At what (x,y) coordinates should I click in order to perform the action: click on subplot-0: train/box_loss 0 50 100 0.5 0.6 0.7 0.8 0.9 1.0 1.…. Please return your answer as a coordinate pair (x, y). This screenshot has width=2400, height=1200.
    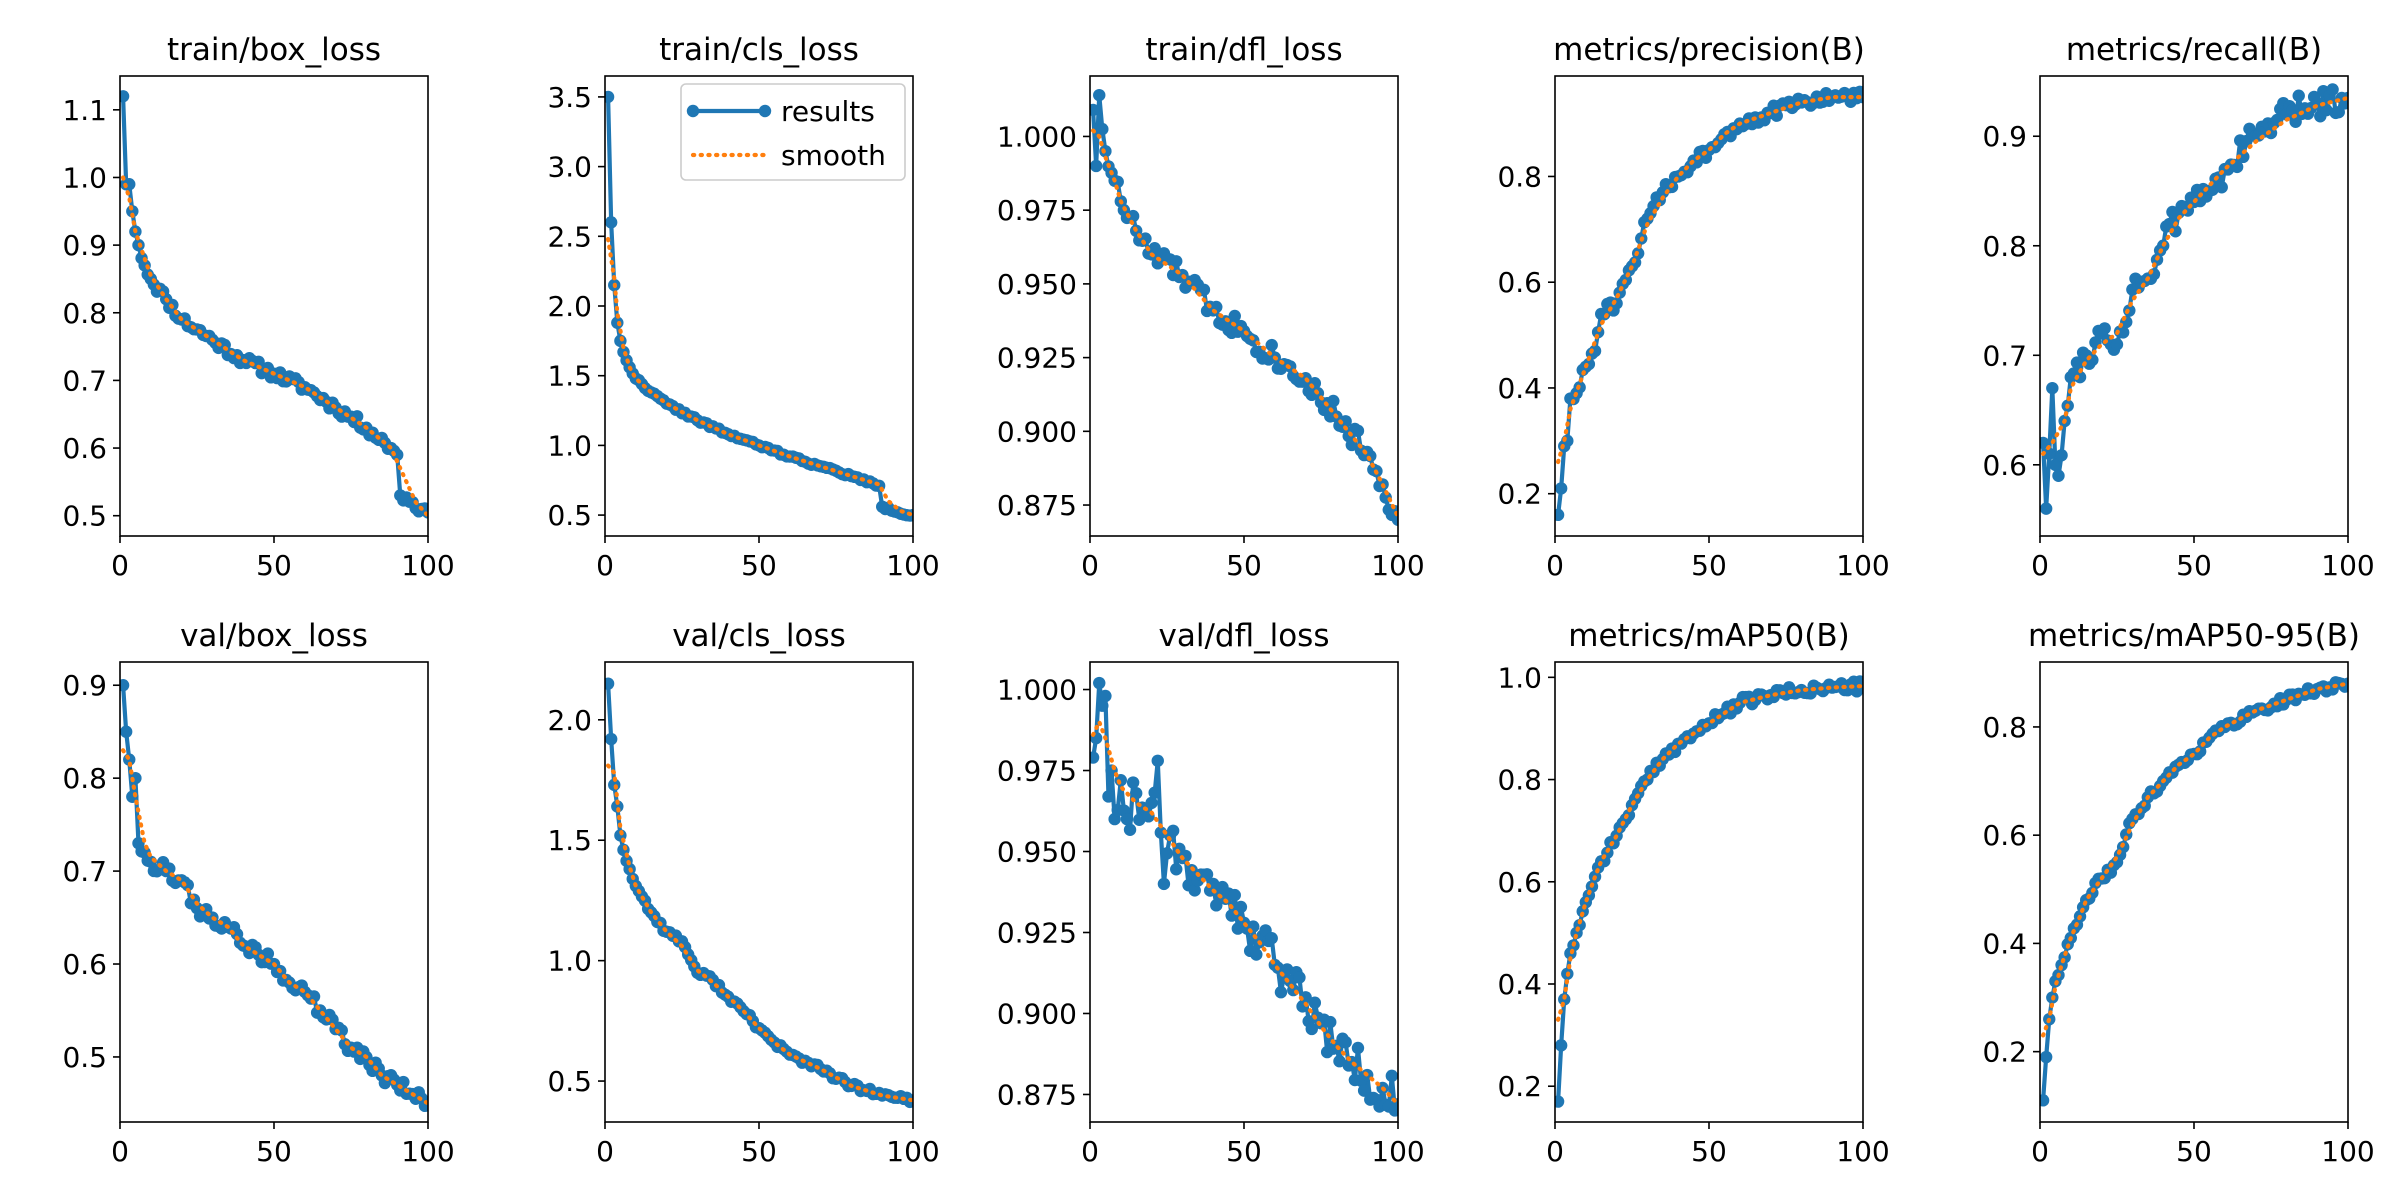
    Looking at the image, I should click on (258, 307).